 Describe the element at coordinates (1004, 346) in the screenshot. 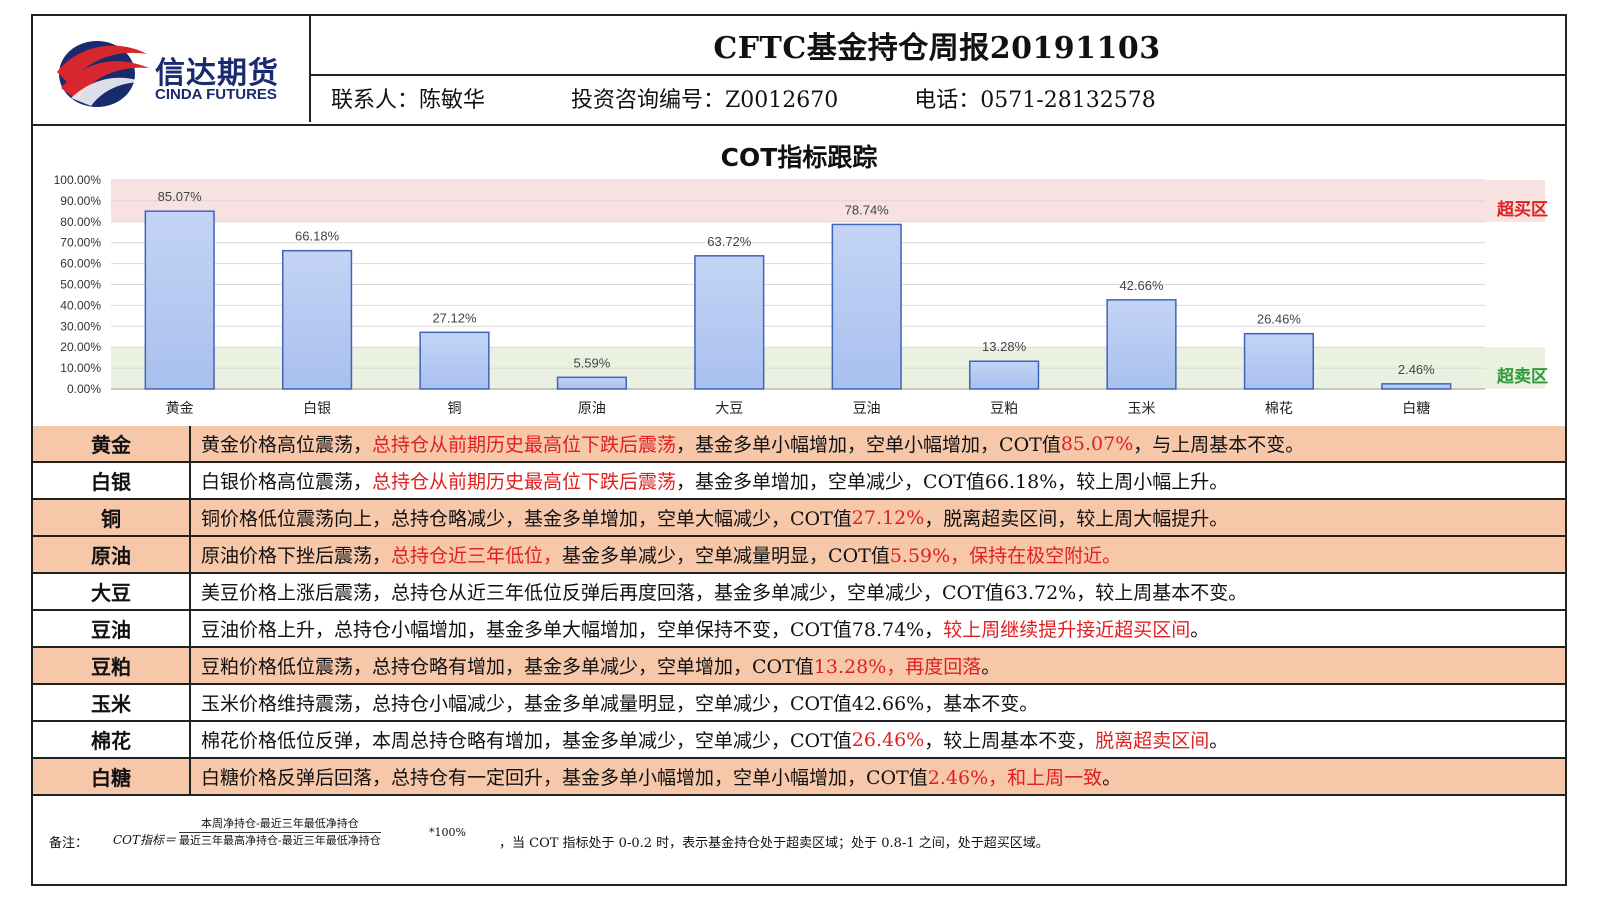

I see `data-label: 13.28%` at that location.